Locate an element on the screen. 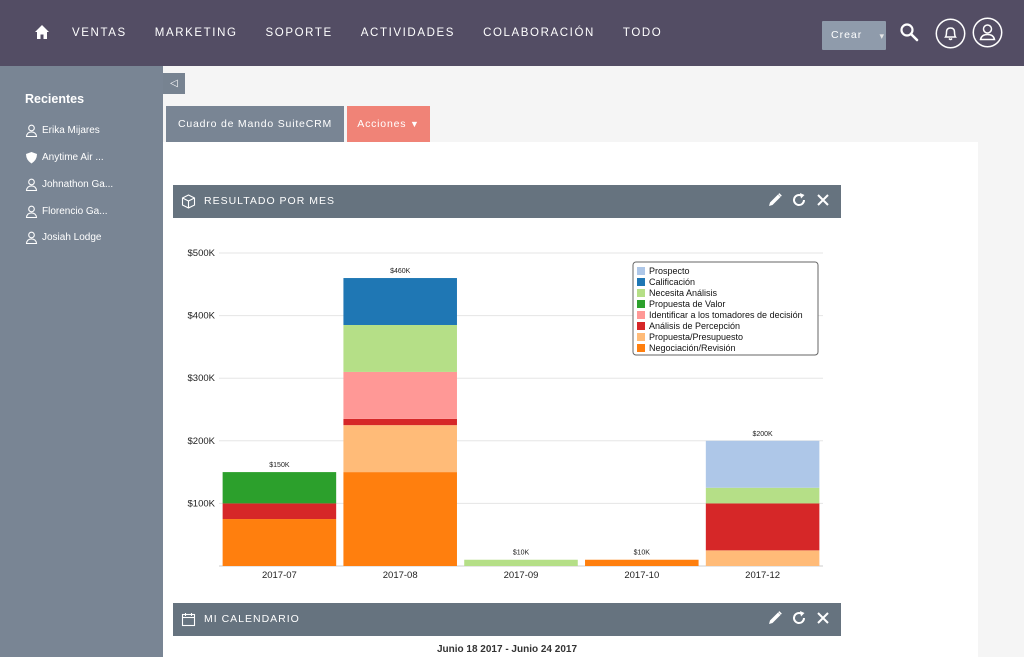 This screenshot has height=657, width=1024. dashlet-header-calendar: MI CALENDARIO is located at coordinates (507, 619).